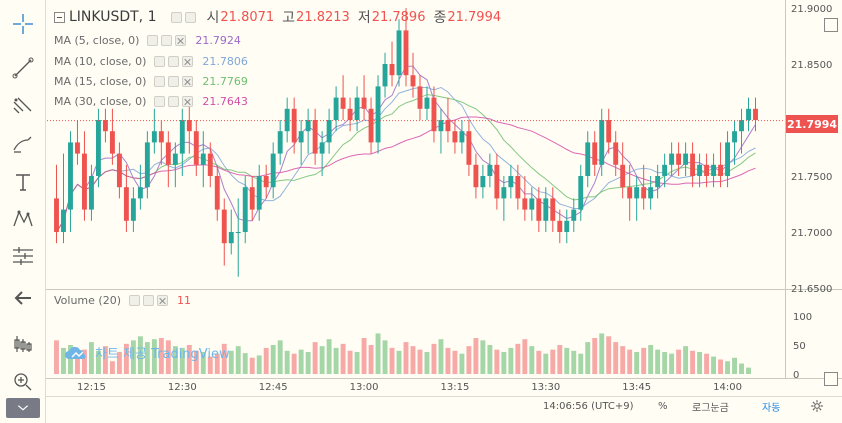 Image resolution: width=842 pixels, height=423 pixels. What do you see at coordinates (23, 256) in the screenshot?
I see `prediction-tool-icon` at bounding box center [23, 256].